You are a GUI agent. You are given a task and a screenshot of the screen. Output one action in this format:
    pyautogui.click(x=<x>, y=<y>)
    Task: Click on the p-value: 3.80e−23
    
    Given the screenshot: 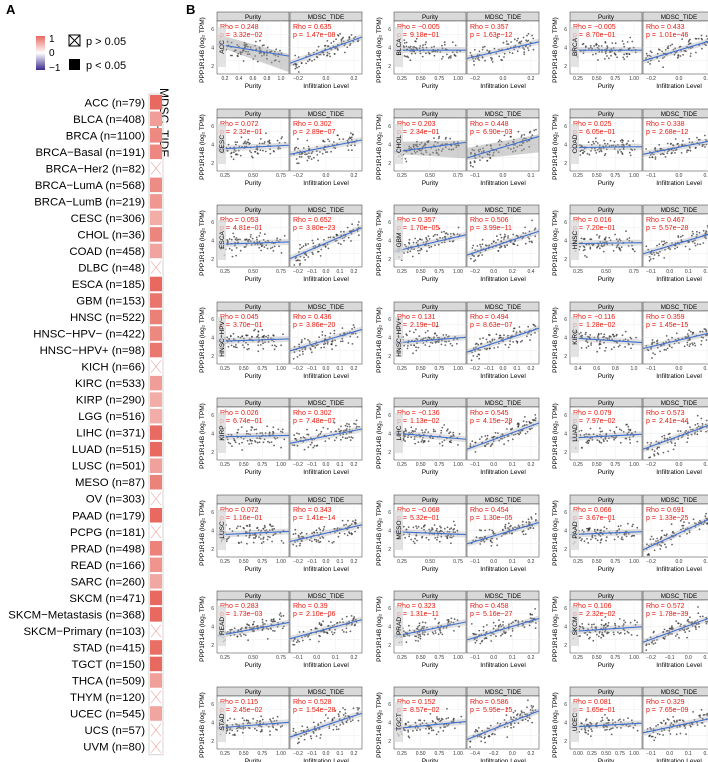 What is the action you would take?
    pyautogui.click(x=320, y=228)
    